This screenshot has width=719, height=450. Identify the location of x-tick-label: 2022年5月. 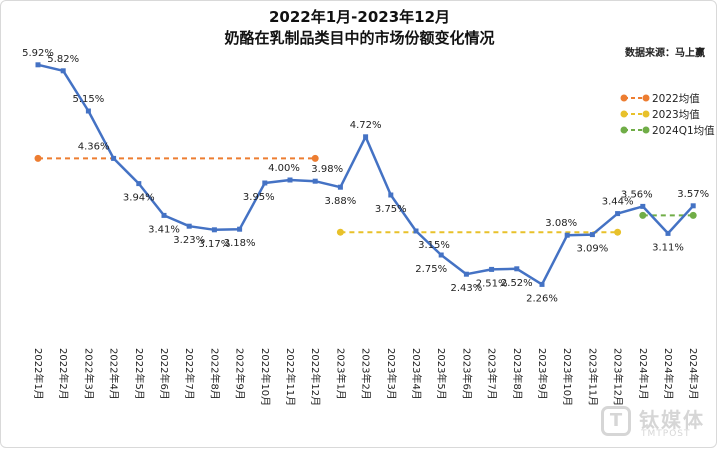
(139, 374).